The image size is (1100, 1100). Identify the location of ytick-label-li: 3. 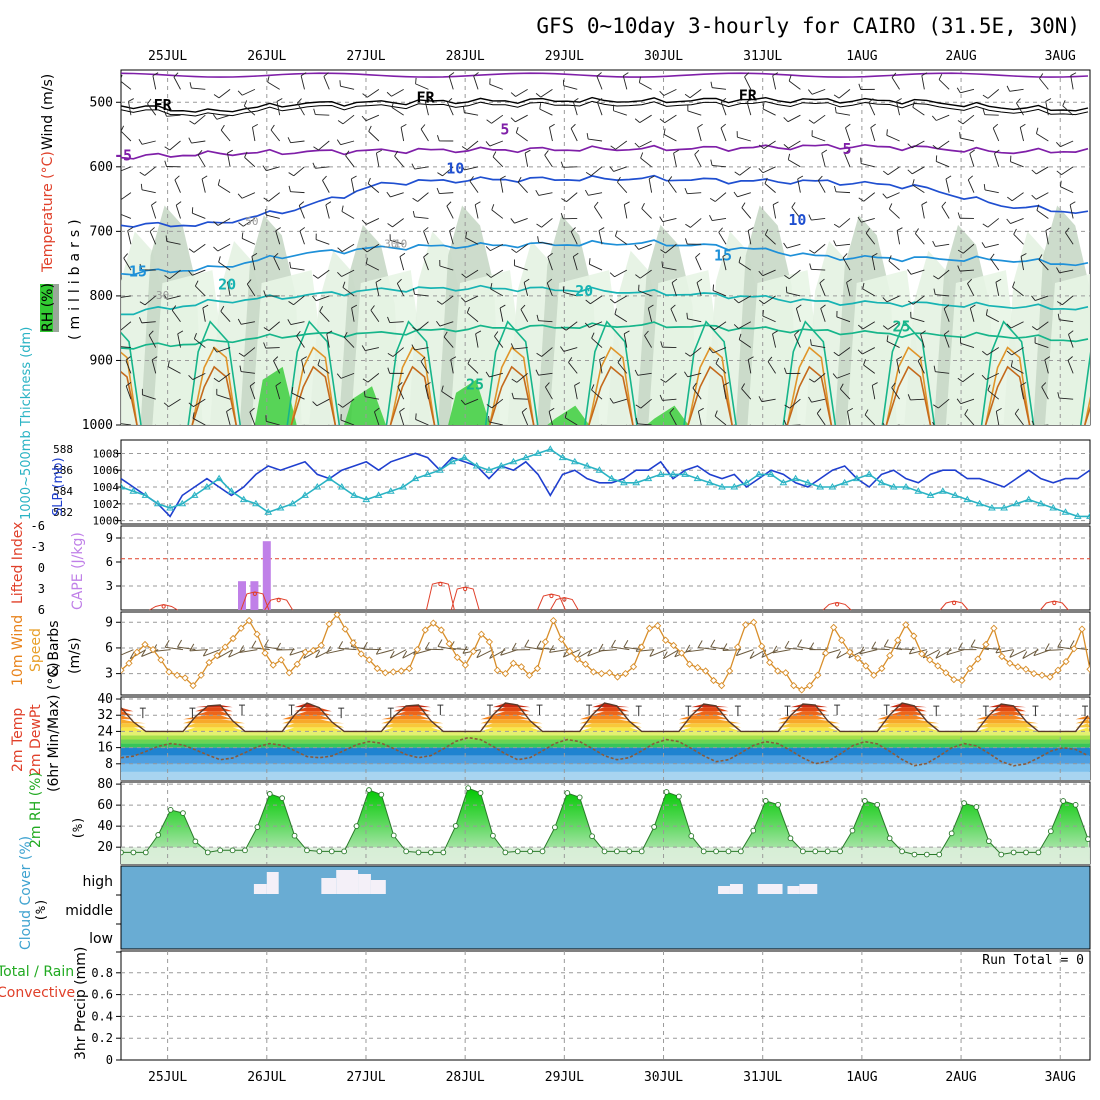
(41, 589).